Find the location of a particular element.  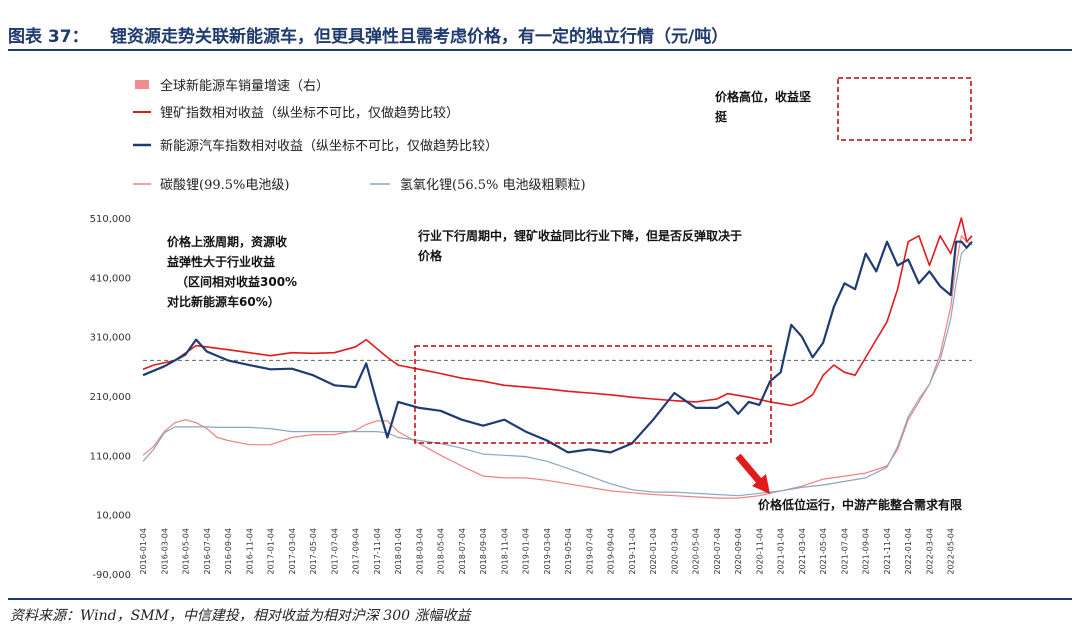

x-tick-label: 2018-05-04 is located at coordinates (441, 551).